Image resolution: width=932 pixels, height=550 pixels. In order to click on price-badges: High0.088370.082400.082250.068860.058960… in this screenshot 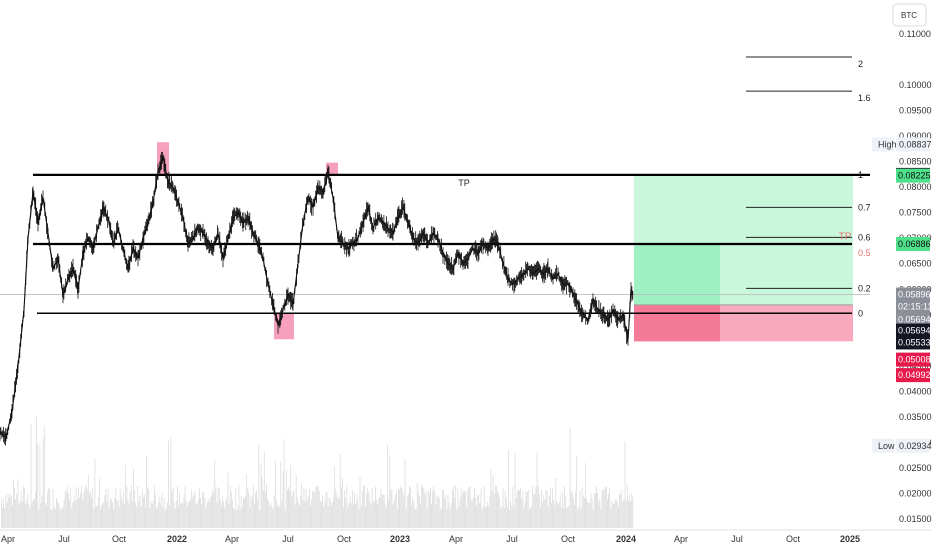, I will do `click(902, 295)`.